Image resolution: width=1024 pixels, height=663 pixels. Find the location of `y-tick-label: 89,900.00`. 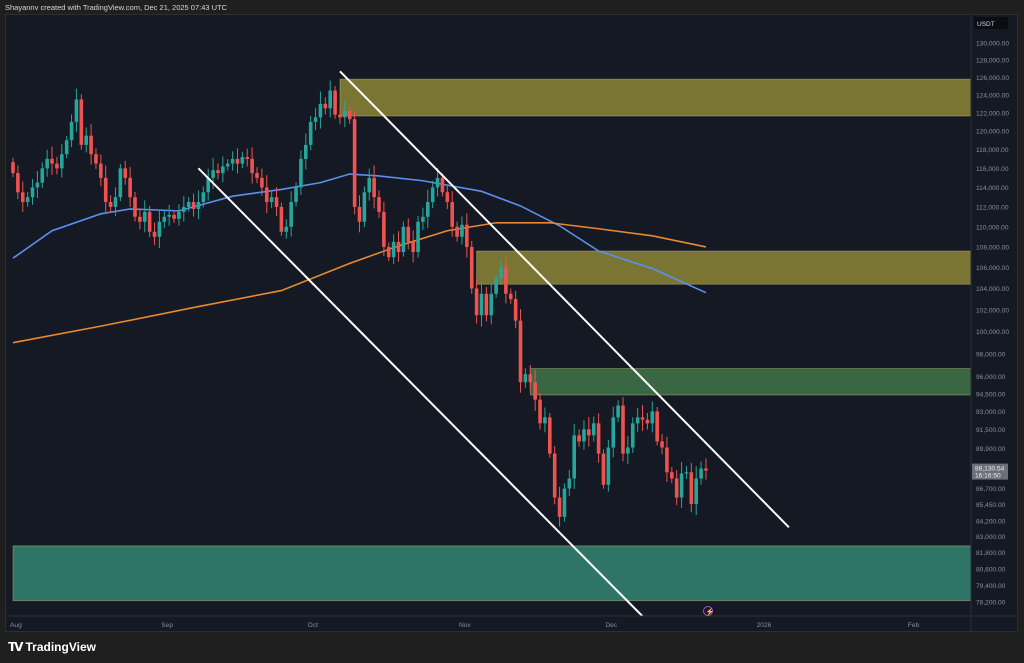

y-tick-label: 89,900.00 is located at coordinates (991, 449).